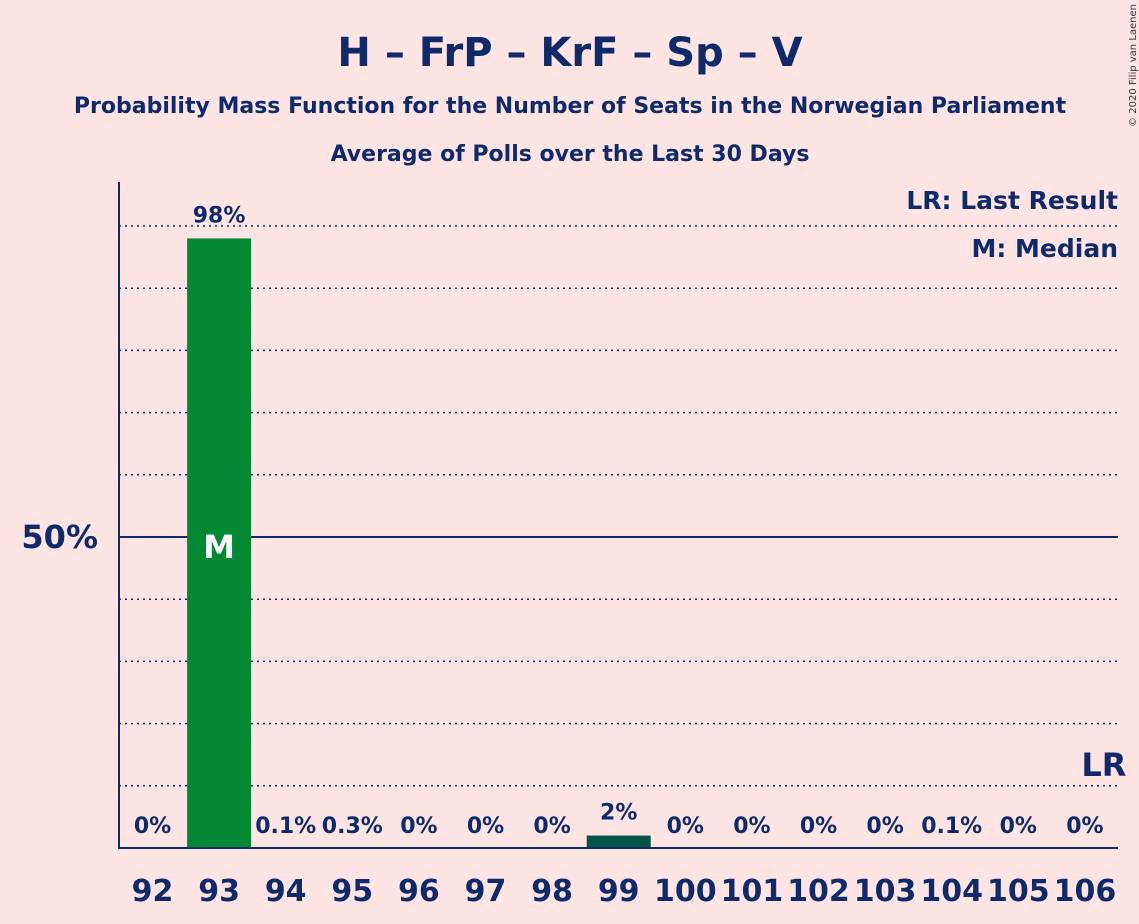 Image resolution: width=1139 pixels, height=924 pixels. What do you see at coordinates (152, 826) in the screenshot?
I see `data-label-92: 0%` at bounding box center [152, 826].